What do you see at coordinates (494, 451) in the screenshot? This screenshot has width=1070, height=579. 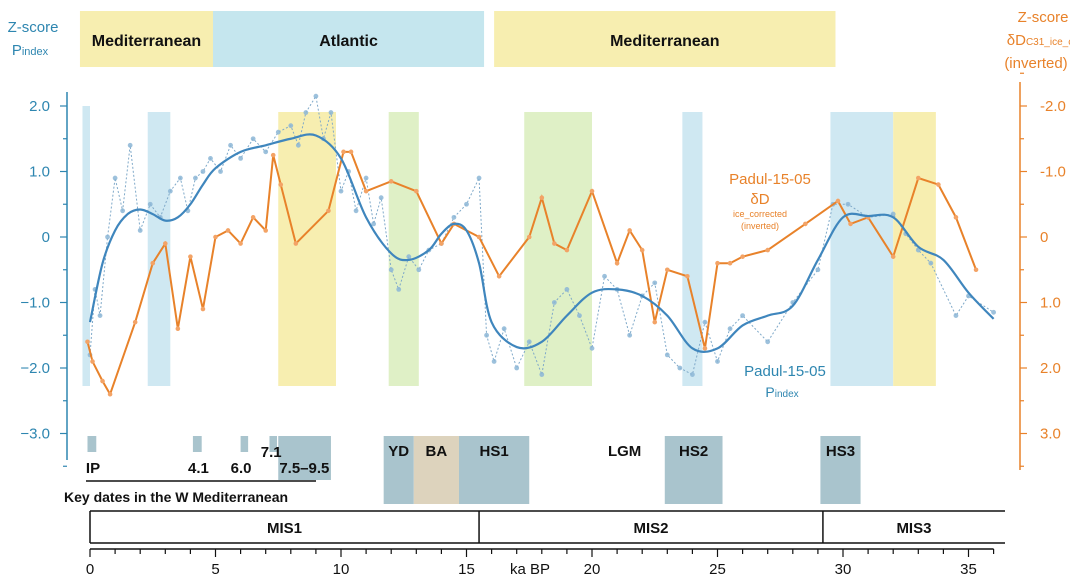 I see `event-label-hs1: HS1` at bounding box center [494, 451].